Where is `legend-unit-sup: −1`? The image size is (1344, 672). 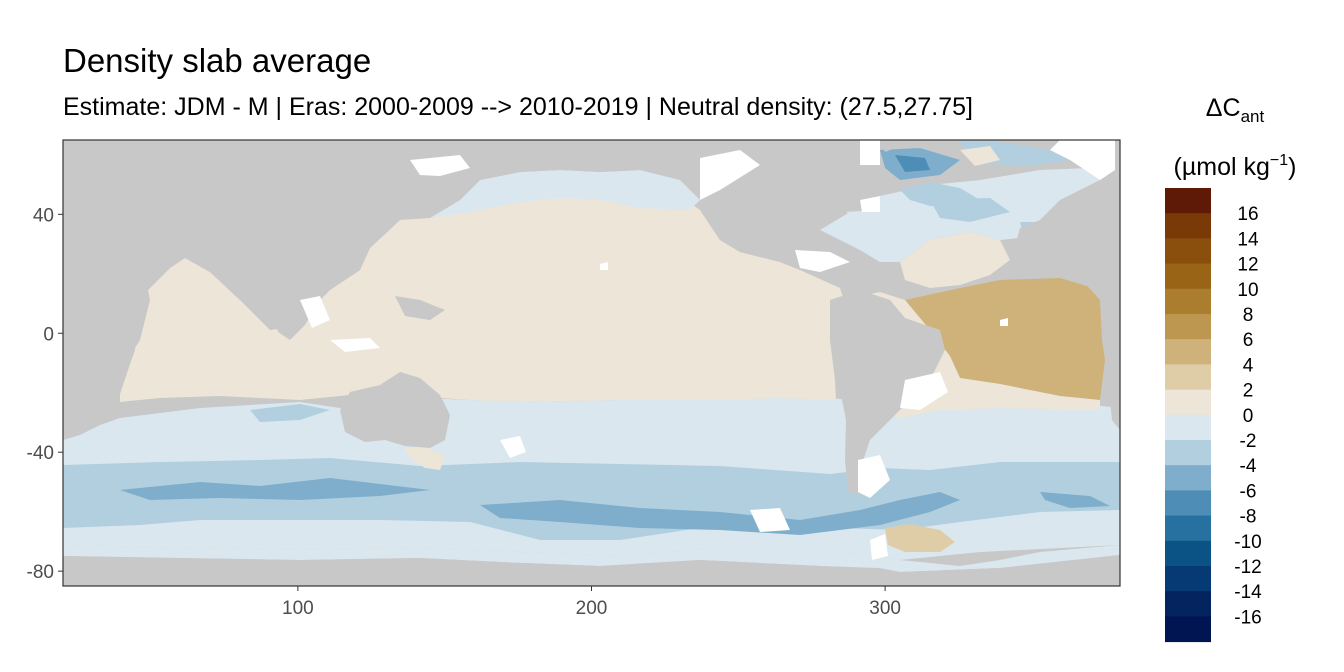
legend-unit-sup: −1 is located at coordinates (1279, 160).